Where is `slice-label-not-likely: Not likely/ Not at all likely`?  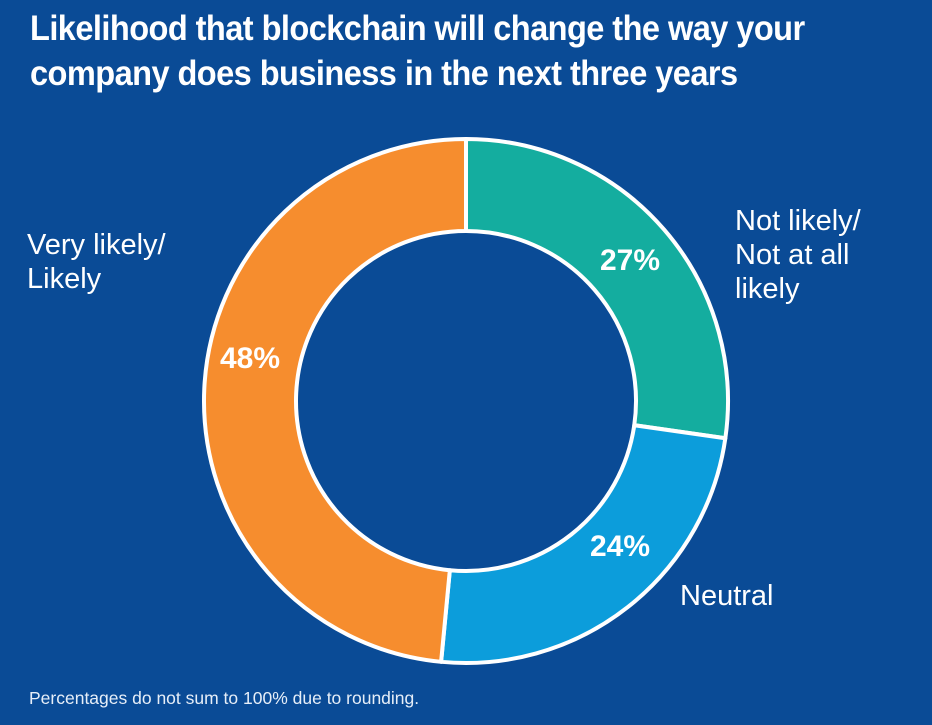
slice-label-not-likely: Not likely/ Not at all likely is located at coordinates (798, 255).